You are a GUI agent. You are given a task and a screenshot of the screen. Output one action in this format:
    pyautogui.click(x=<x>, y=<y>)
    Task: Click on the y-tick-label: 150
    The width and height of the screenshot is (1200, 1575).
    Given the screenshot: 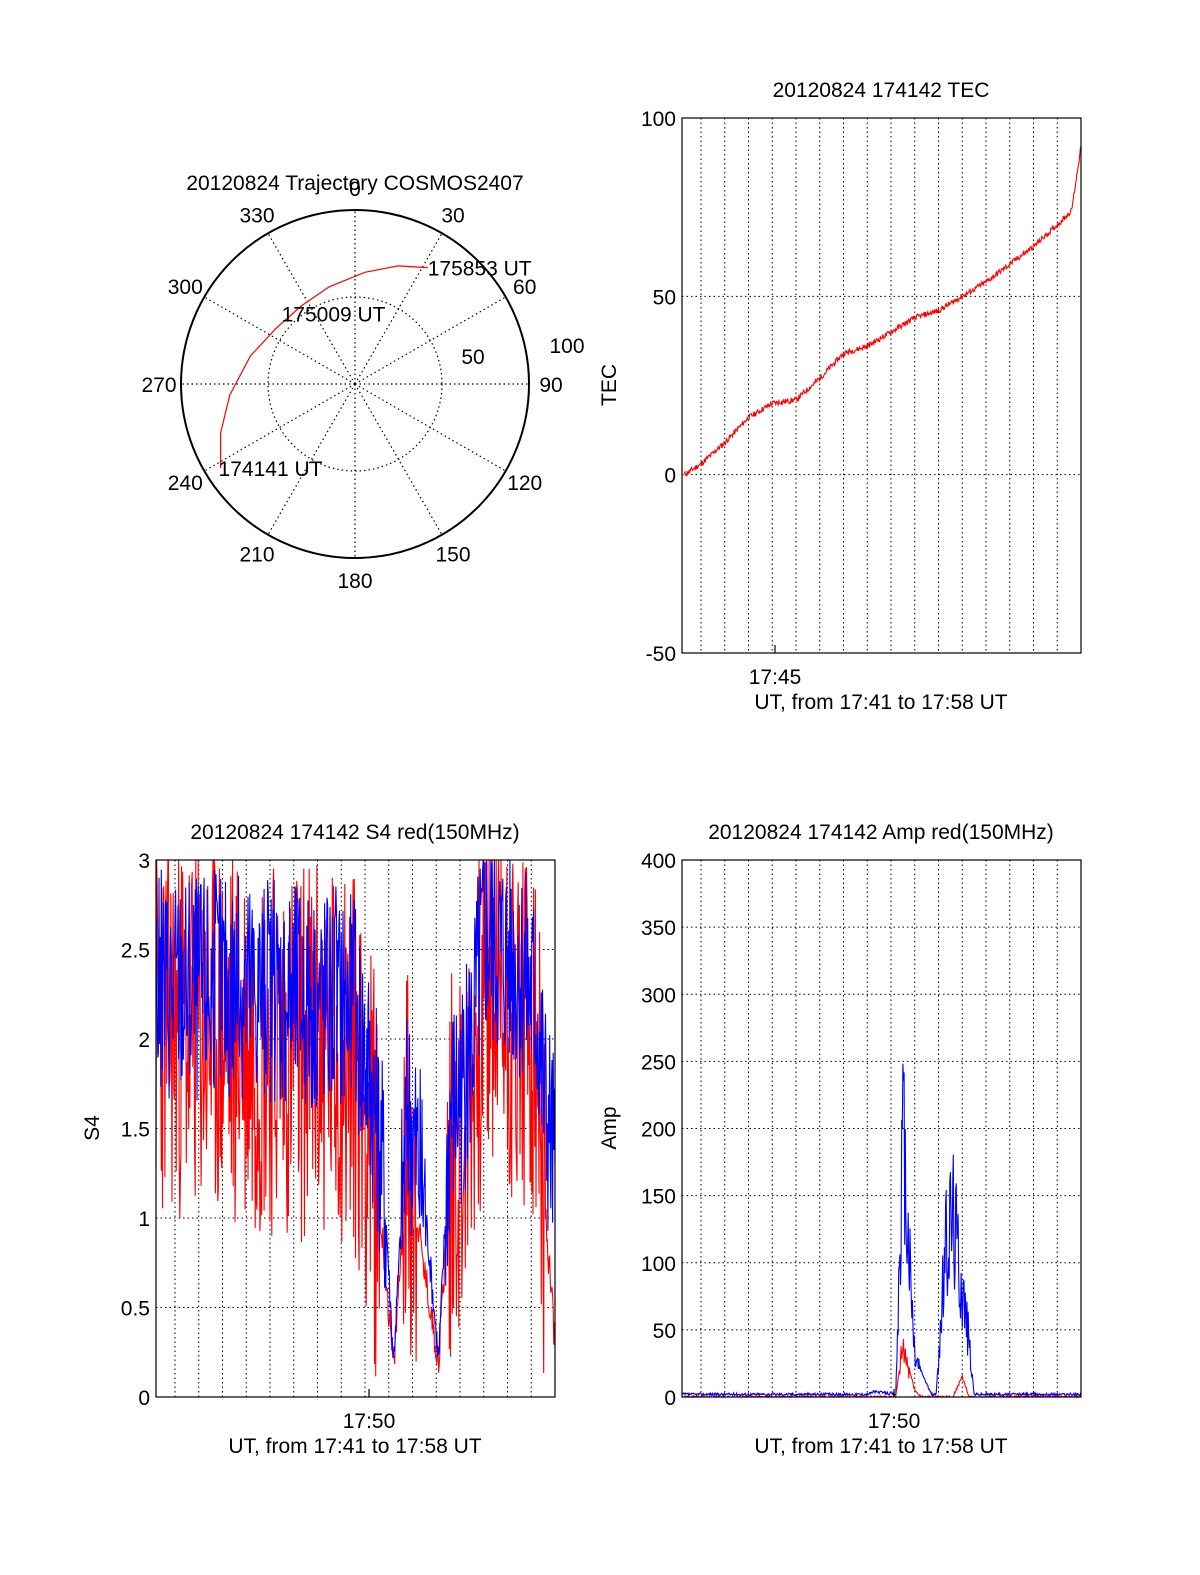 What is the action you would take?
    pyautogui.click(x=658, y=1197)
    